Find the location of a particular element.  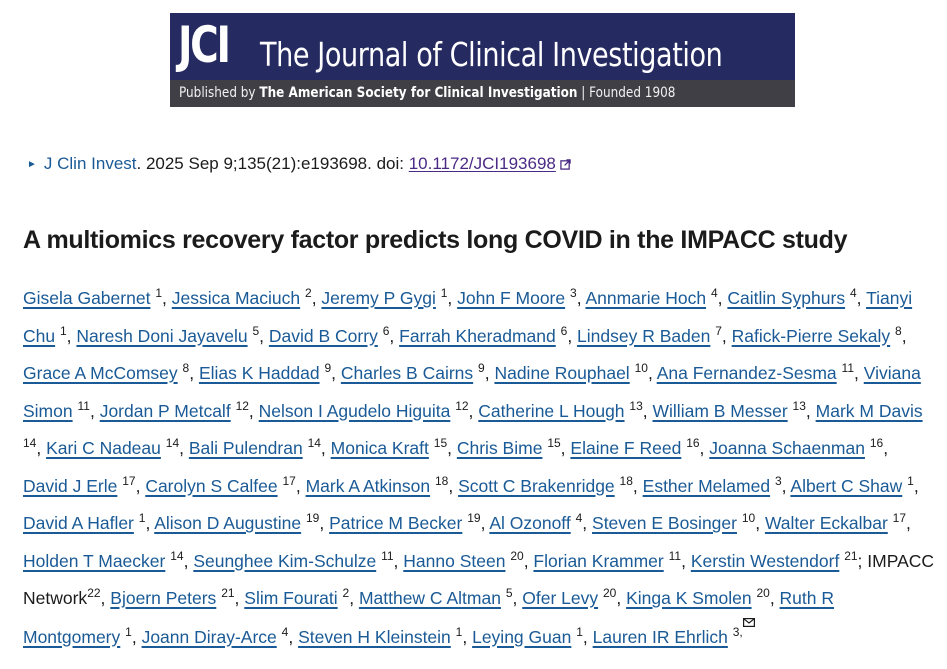

author-link: Lauren IR Ehrlich is located at coordinates (660, 636).